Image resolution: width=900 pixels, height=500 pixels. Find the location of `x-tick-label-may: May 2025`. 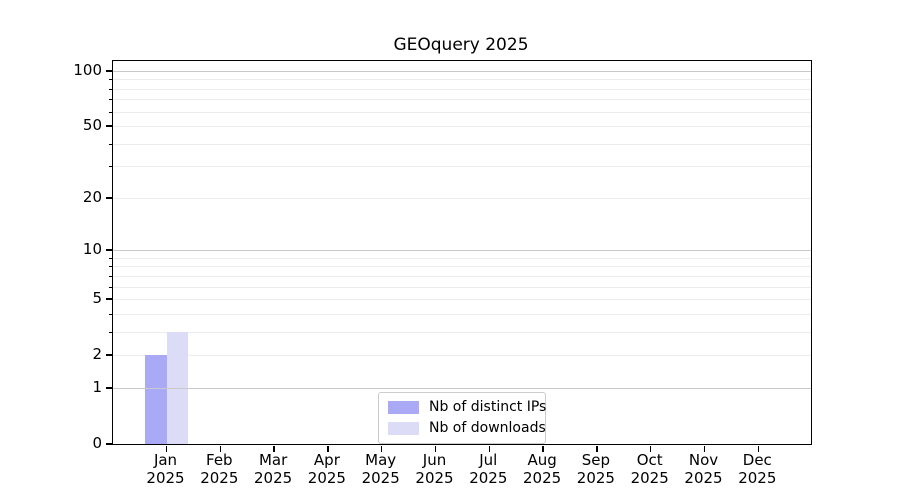

x-tick-label-may: May 2025 is located at coordinates (381, 469).